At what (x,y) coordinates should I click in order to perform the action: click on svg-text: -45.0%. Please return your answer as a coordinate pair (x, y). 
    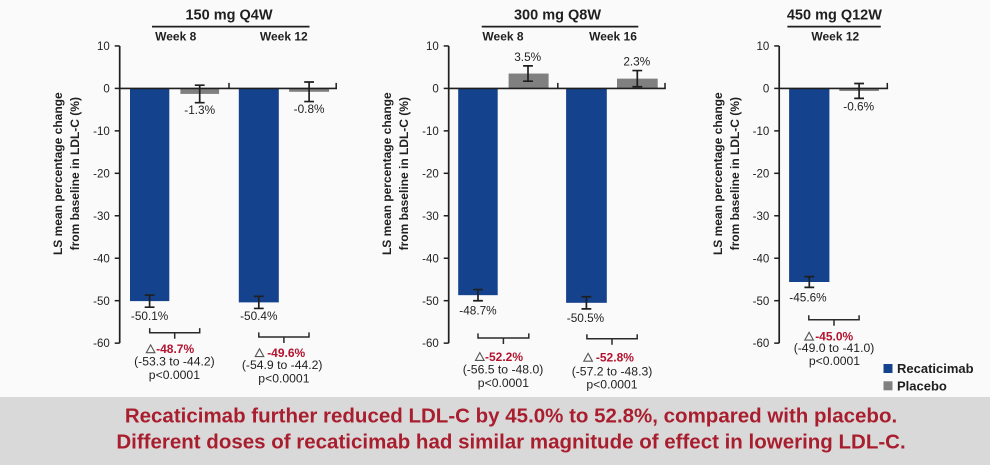
    Looking at the image, I should click on (834, 337).